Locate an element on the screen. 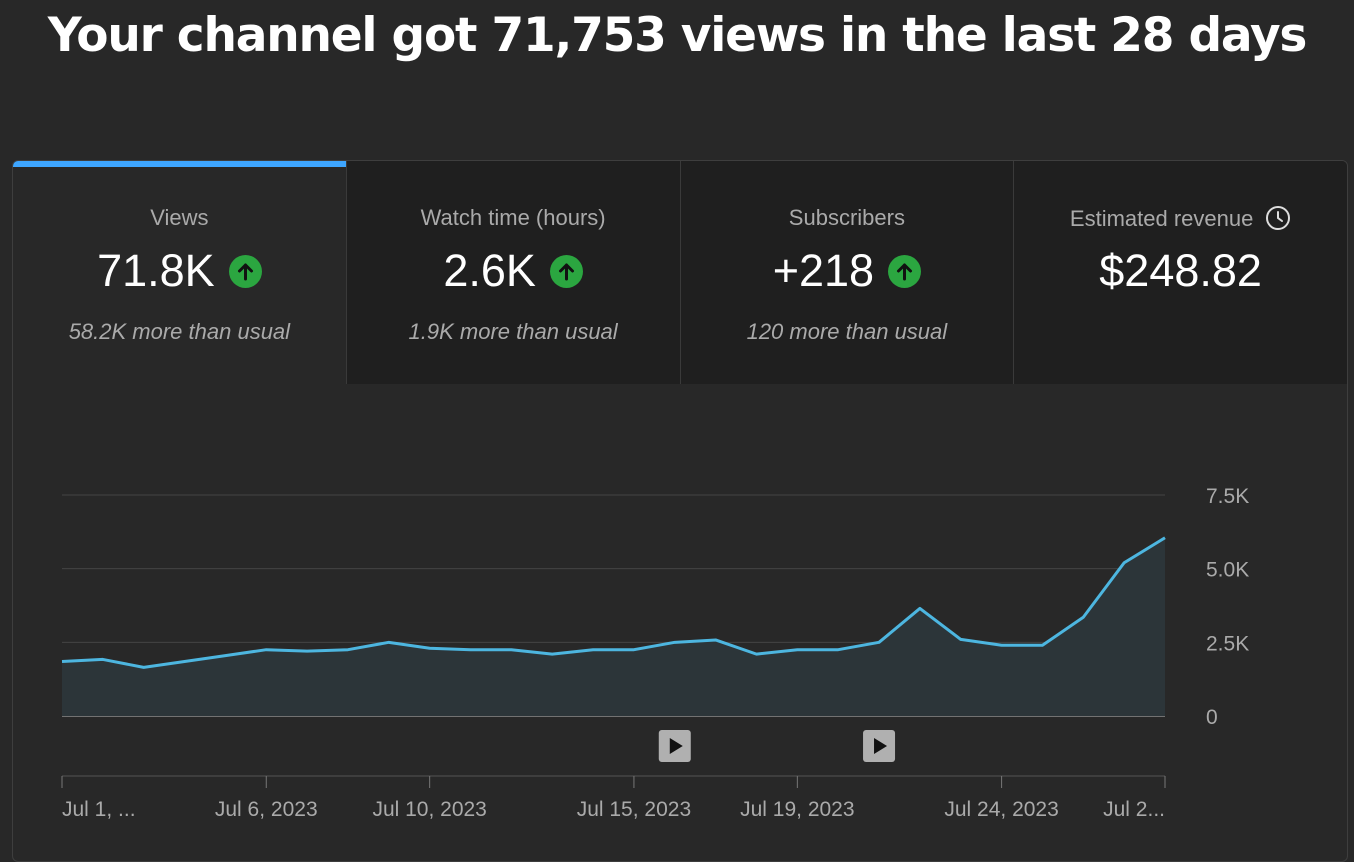 The width and height of the screenshot is (1354, 862). tab-subscribers: Subscribers +218 120 more than usual is located at coordinates (846, 272).